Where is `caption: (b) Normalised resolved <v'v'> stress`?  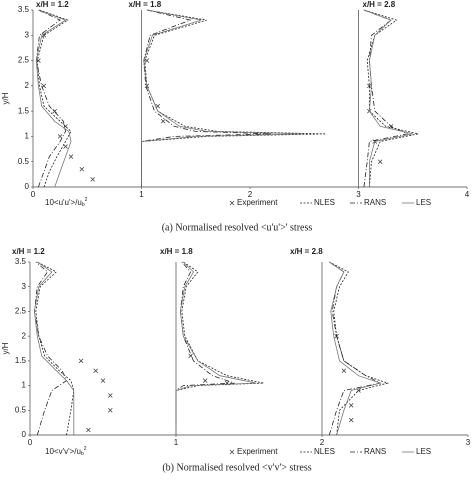 caption: (b) Normalised resolved <v'v'> stress is located at coordinates (236, 467).